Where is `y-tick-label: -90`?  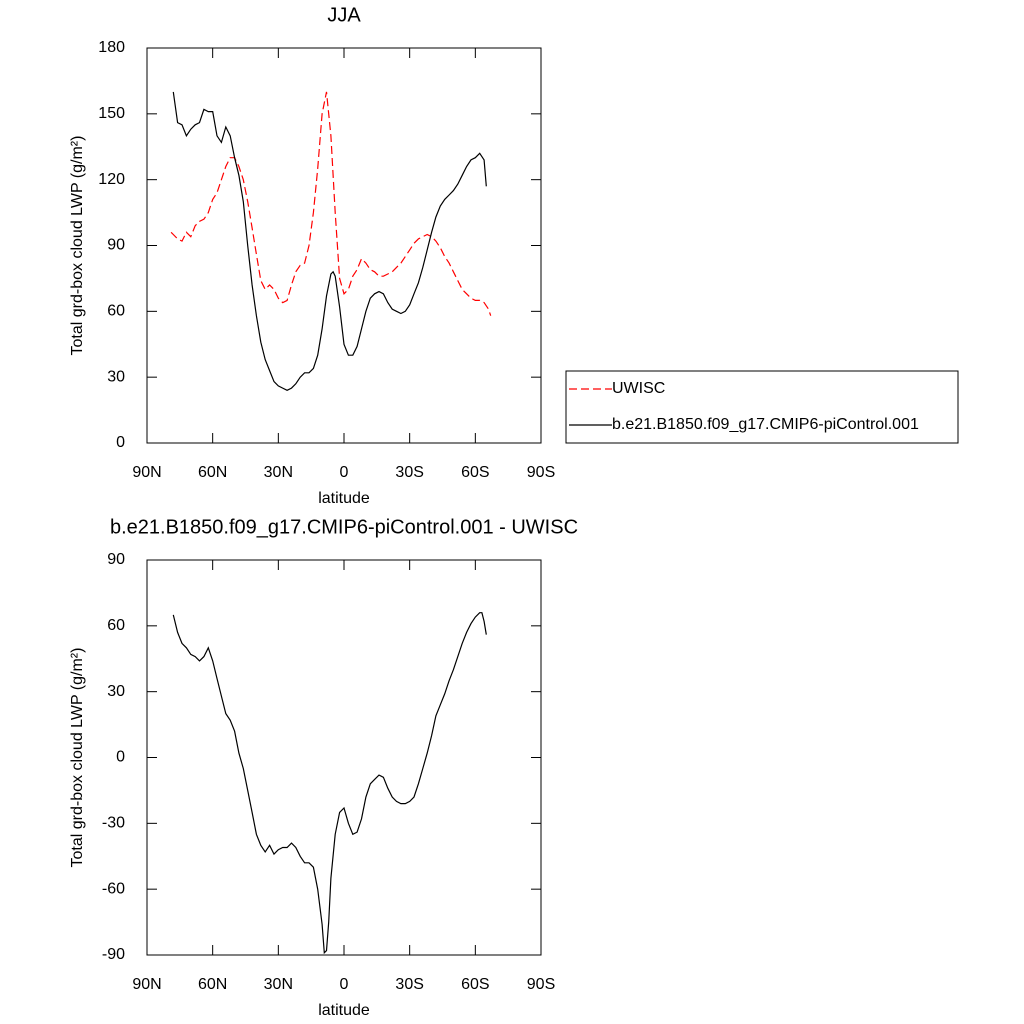 y-tick-label: -90 is located at coordinates (113, 954).